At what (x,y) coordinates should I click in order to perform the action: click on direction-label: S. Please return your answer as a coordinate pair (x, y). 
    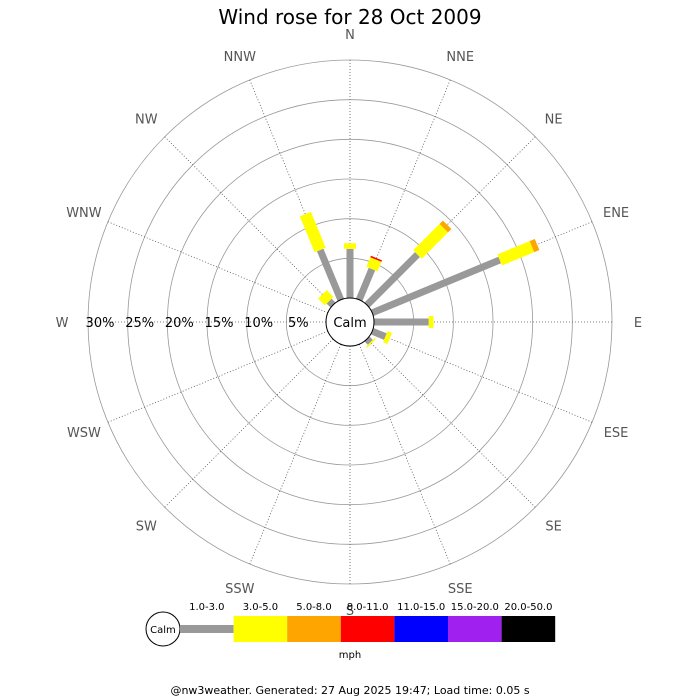
    Looking at the image, I should click on (350, 611).